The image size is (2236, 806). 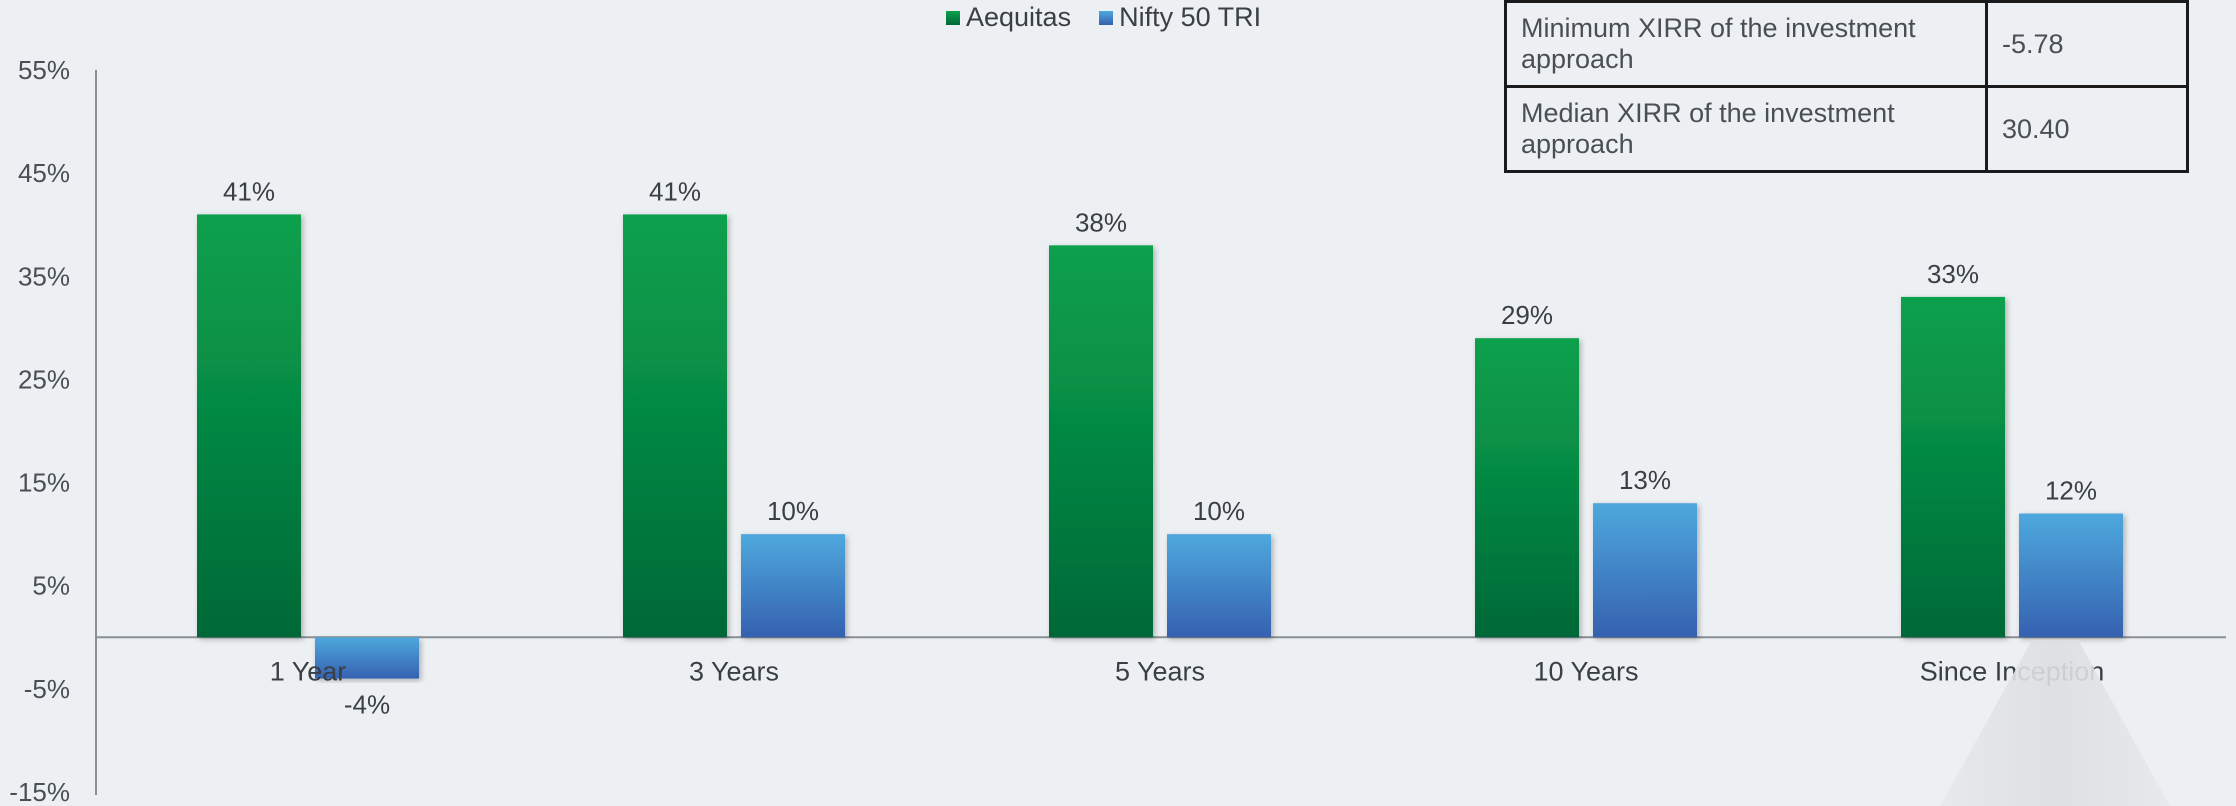 What do you see at coordinates (367, 705) in the screenshot?
I see `data-label: -4%` at bounding box center [367, 705].